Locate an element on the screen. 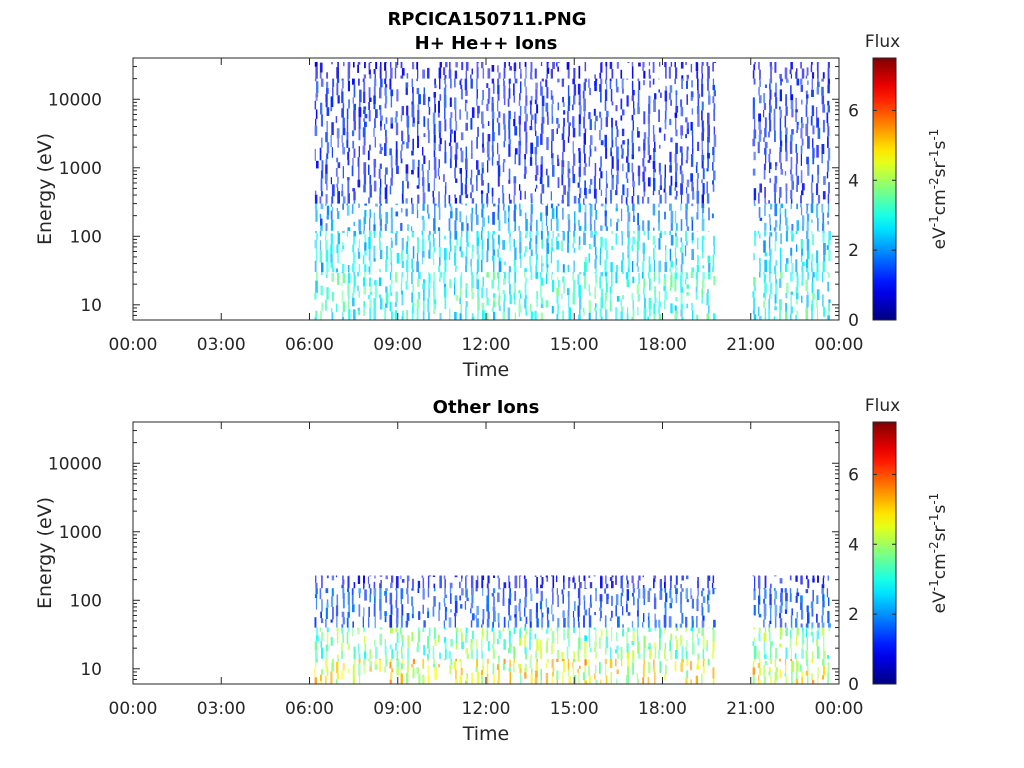 This screenshot has width=1024, height=768. flux-cell-s0-14-b2 is located at coordinates (391, 598).